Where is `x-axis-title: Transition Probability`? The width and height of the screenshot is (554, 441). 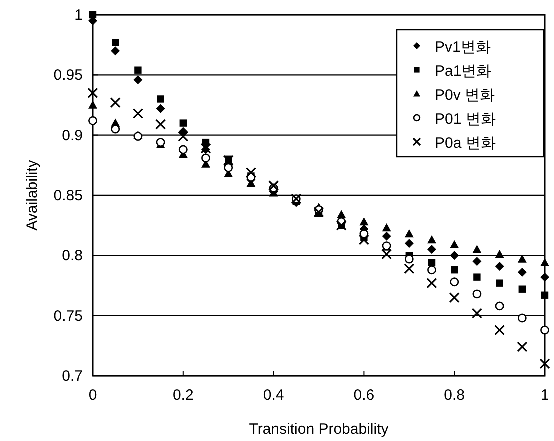 x-axis-title: Transition Probability is located at coordinates (319, 429).